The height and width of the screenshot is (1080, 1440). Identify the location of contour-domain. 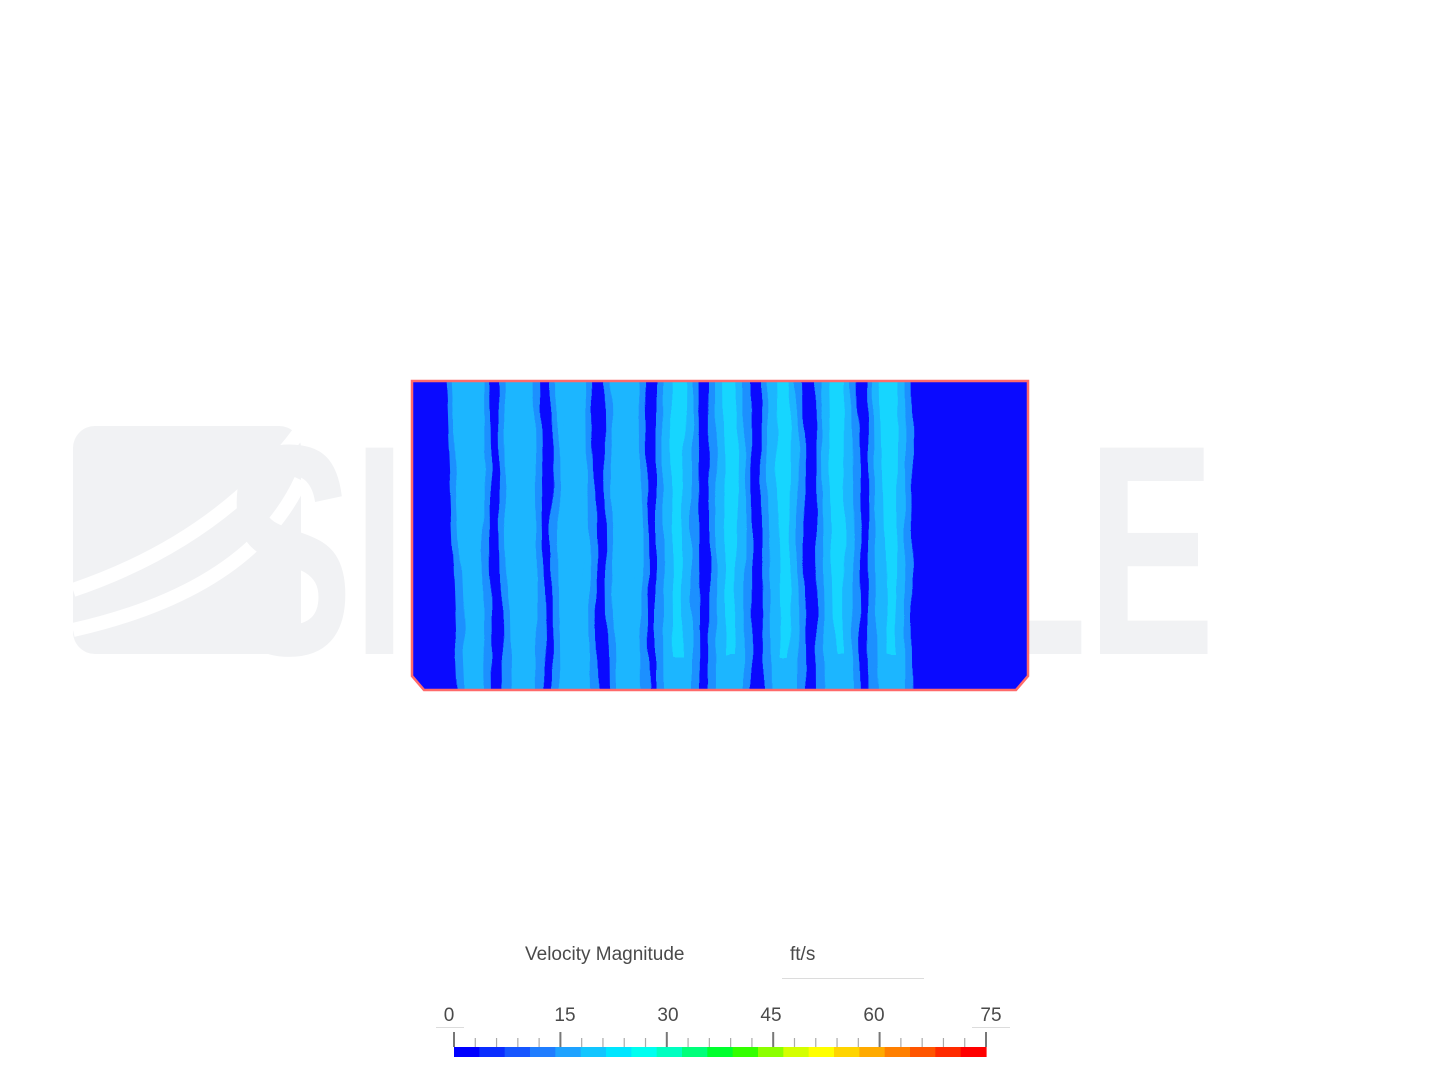
(720, 535).